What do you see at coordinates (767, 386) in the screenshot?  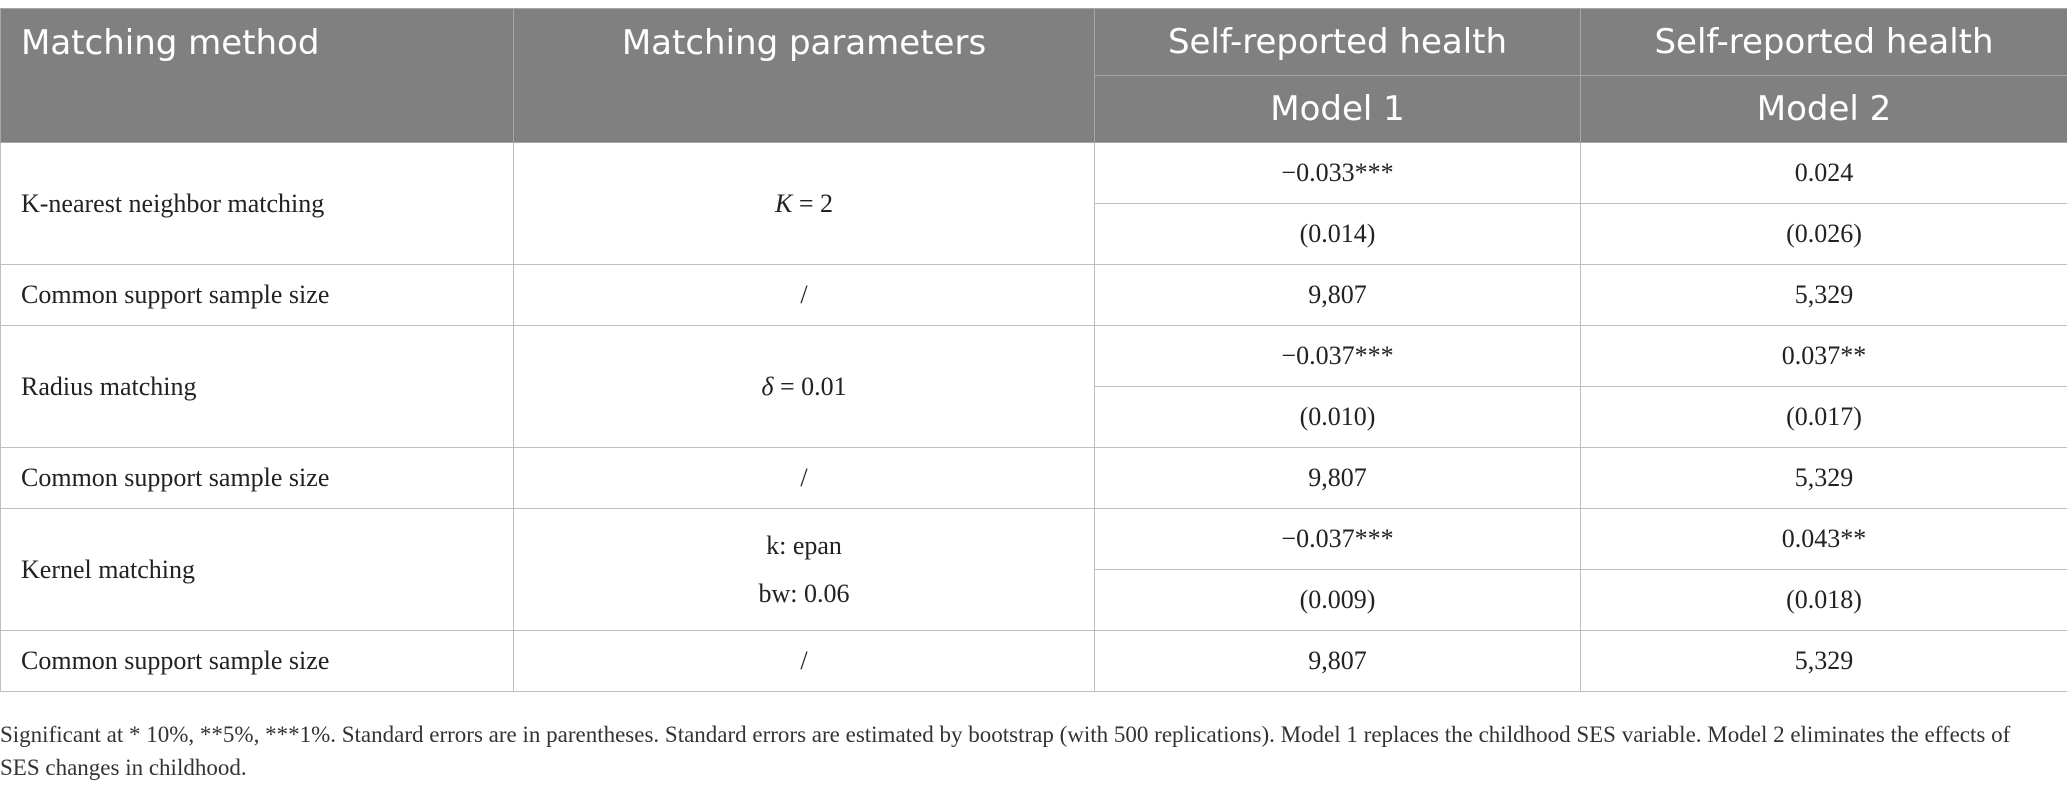 I see `param-radius-var: δ` at bounding box center [767, 386].